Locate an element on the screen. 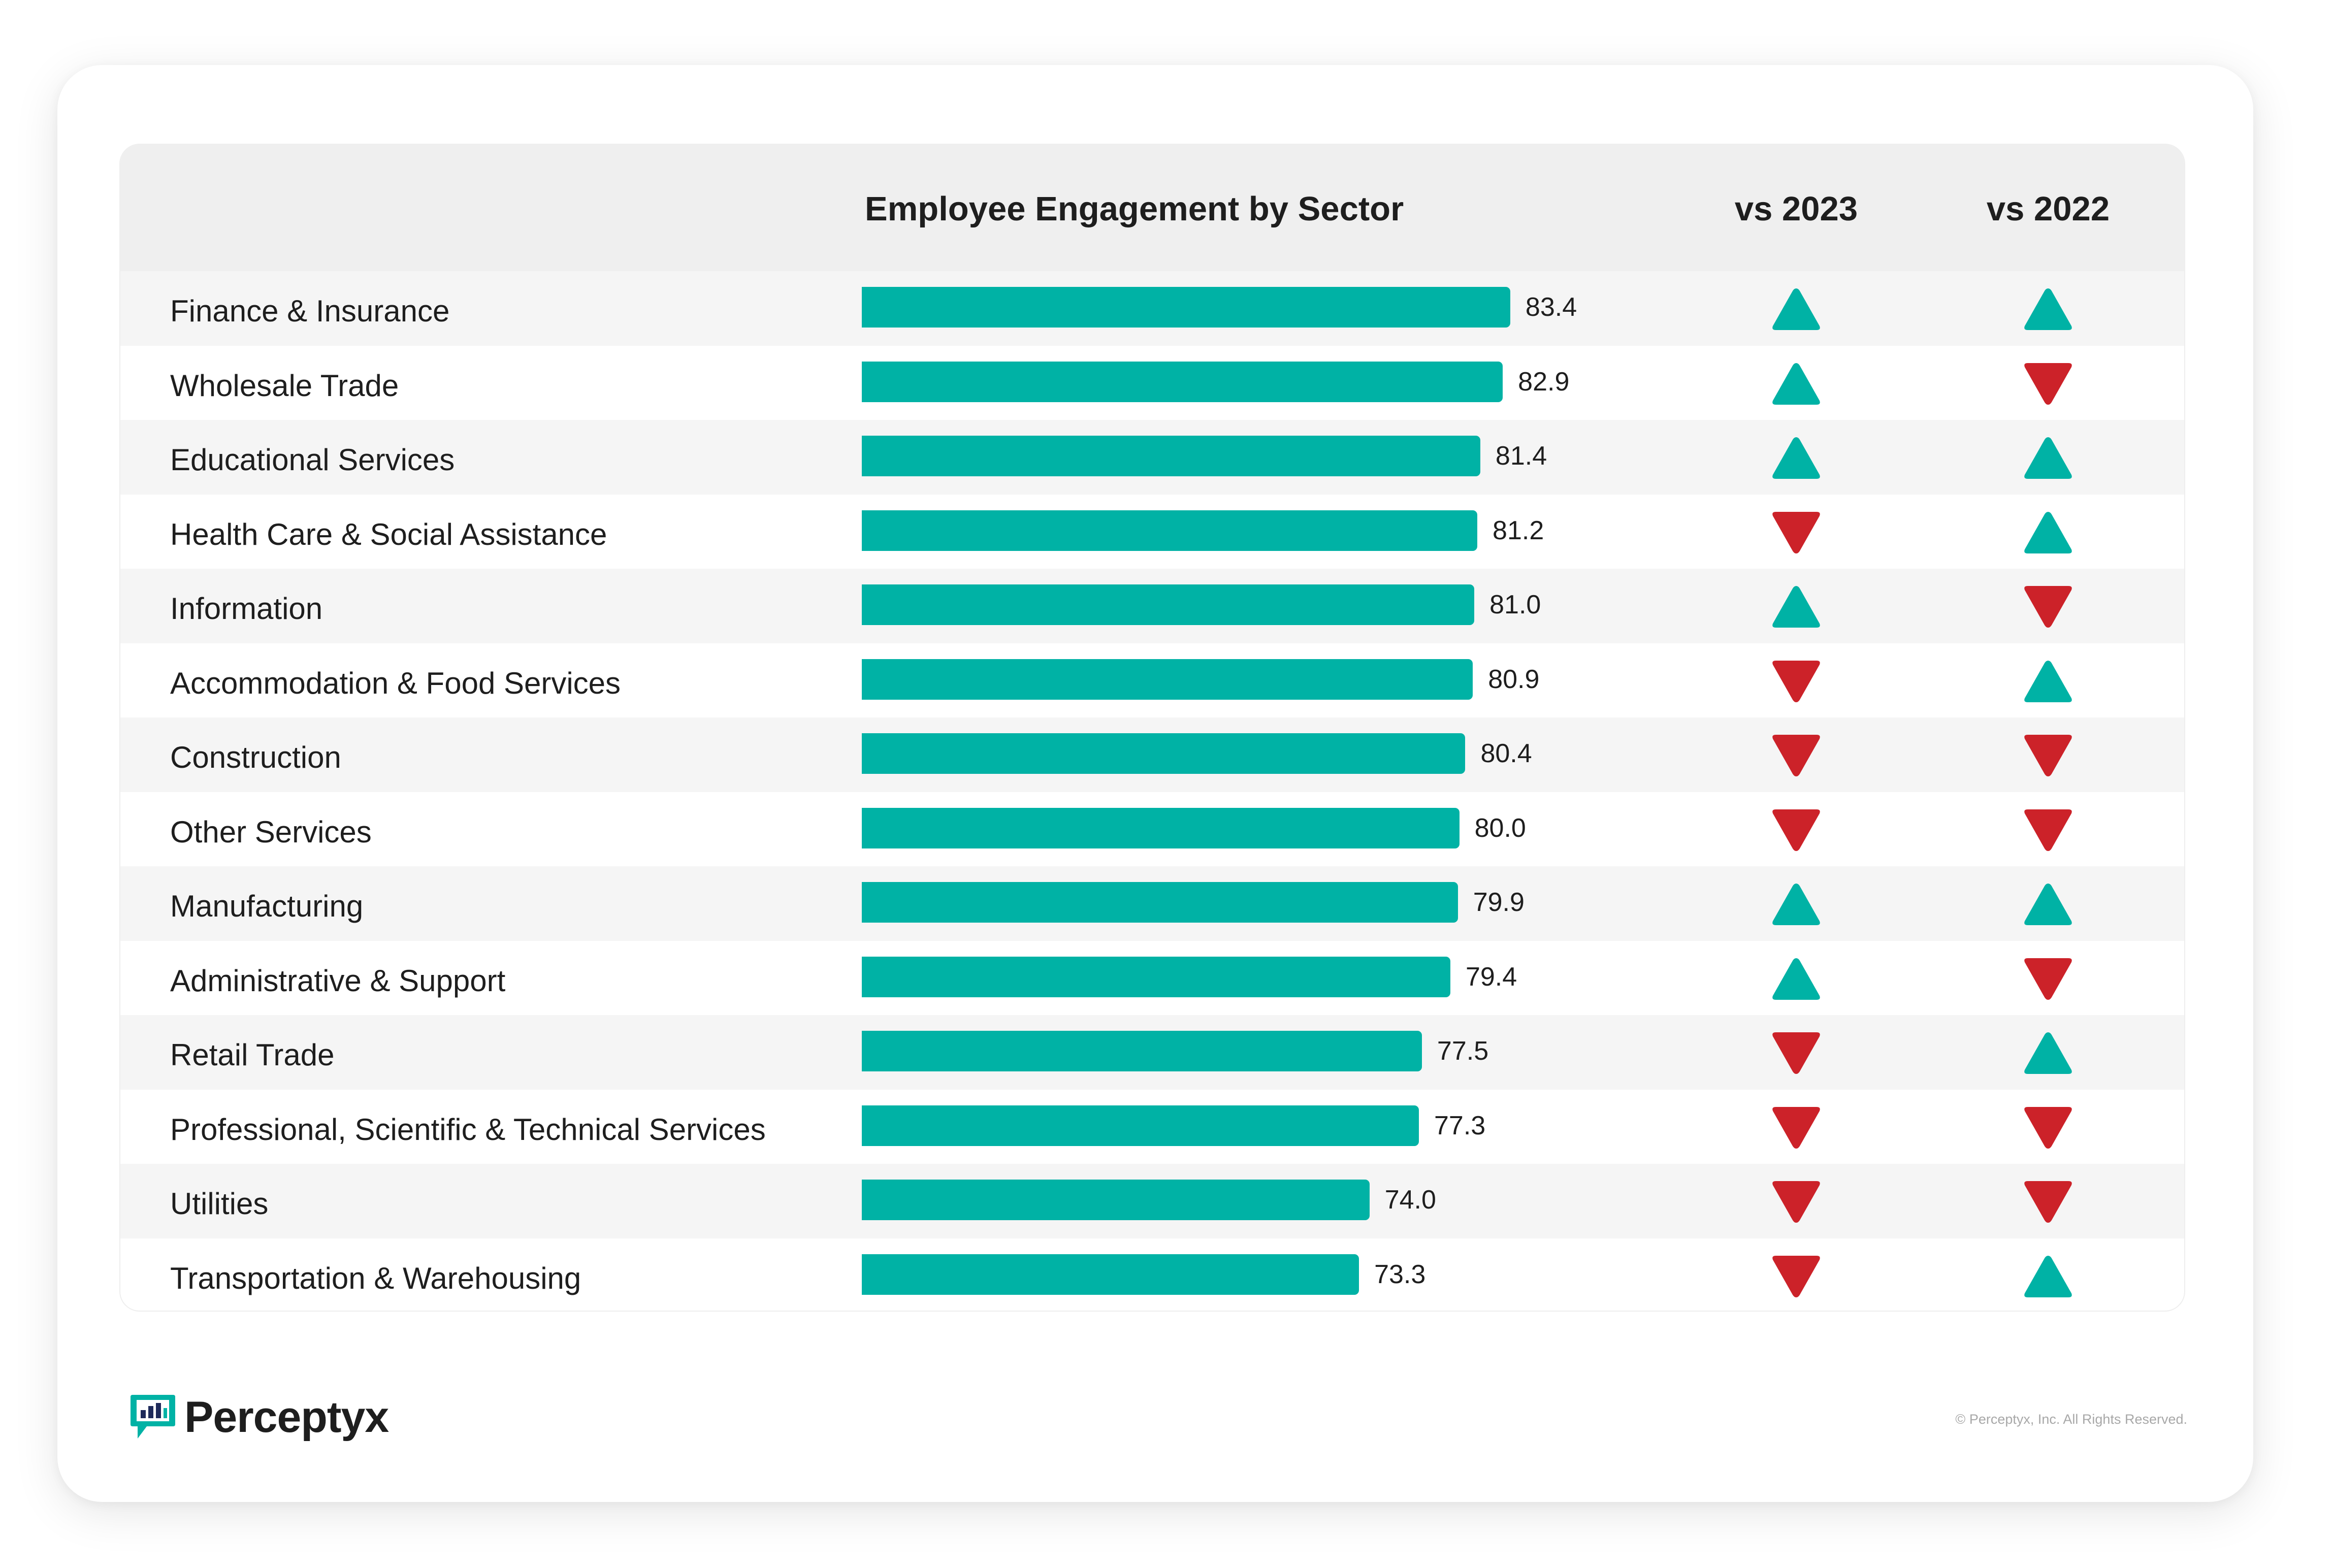 The image size is (2334, 1568). table-row: Construction 80.4 is located at coordinates (1152, 755).